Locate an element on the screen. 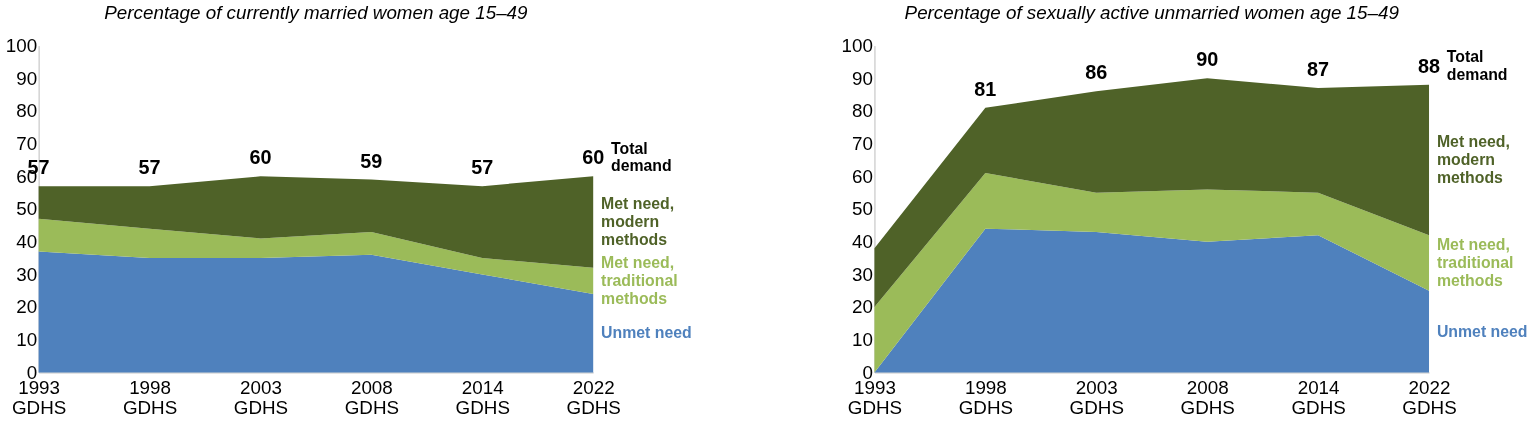 This screenshot has height=435, width=1533. total-label: 81 is located at coordinates (985, 88).